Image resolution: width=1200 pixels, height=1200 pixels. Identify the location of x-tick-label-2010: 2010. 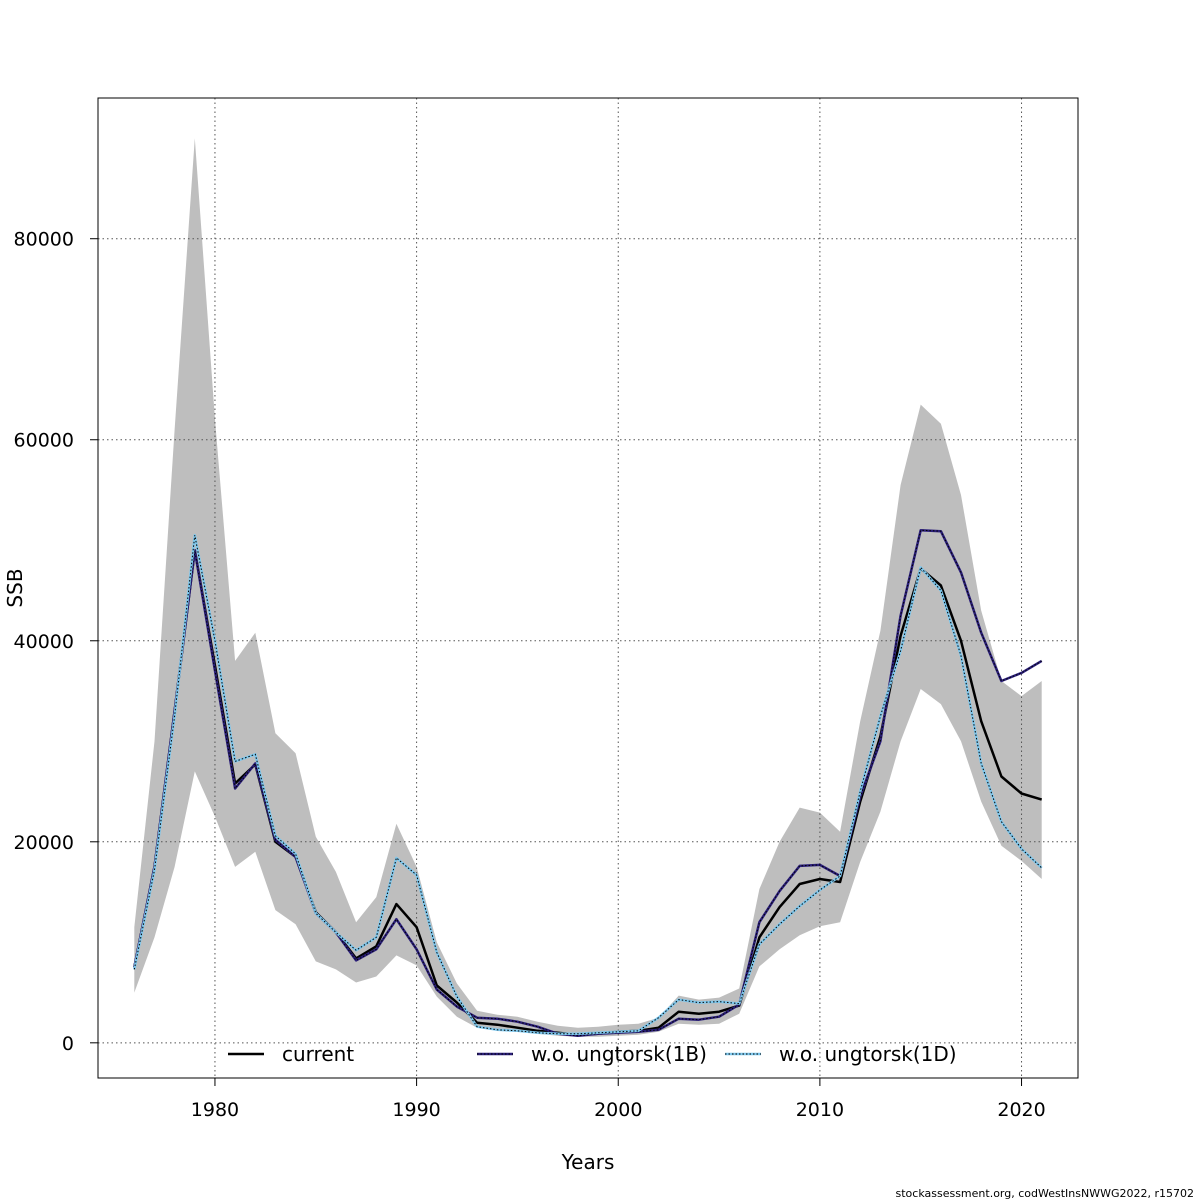
(820, 1110).